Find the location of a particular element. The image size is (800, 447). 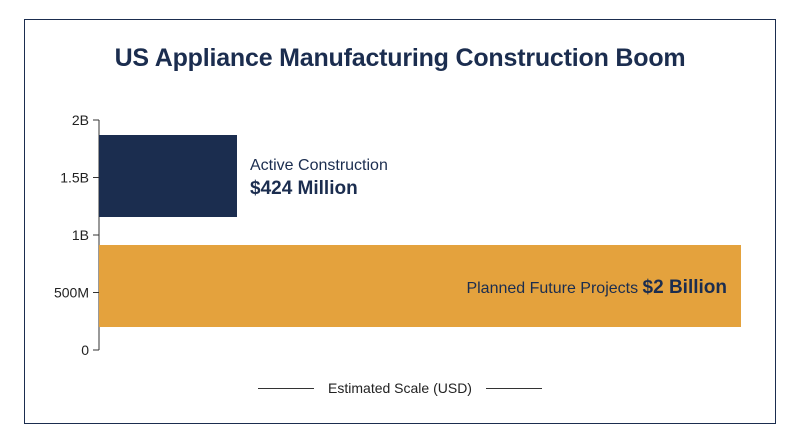

x-axis-caption-row: Estimated Scale (USD) is located at coordinates (400, 388).